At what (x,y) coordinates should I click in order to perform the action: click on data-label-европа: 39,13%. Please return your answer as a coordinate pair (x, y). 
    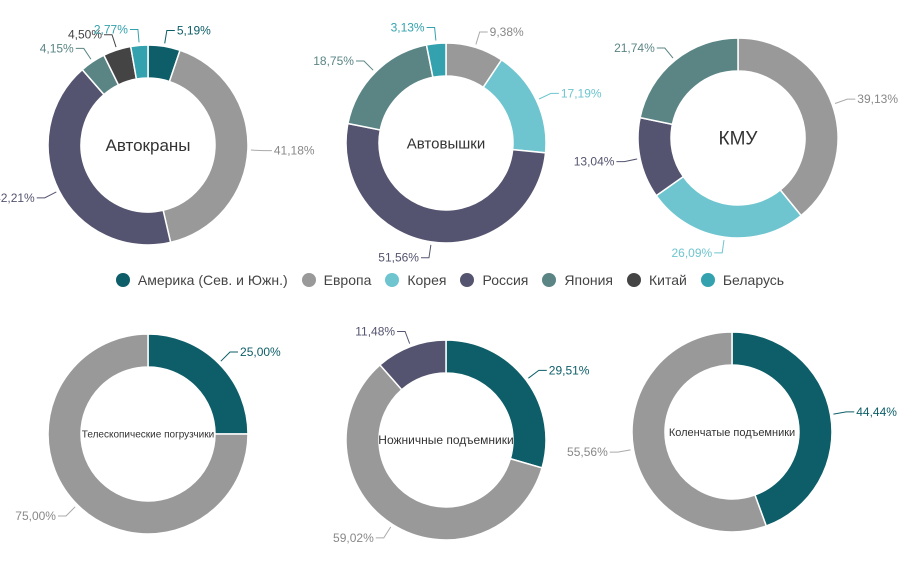
    Looking at the image, I should click on (877, 99).